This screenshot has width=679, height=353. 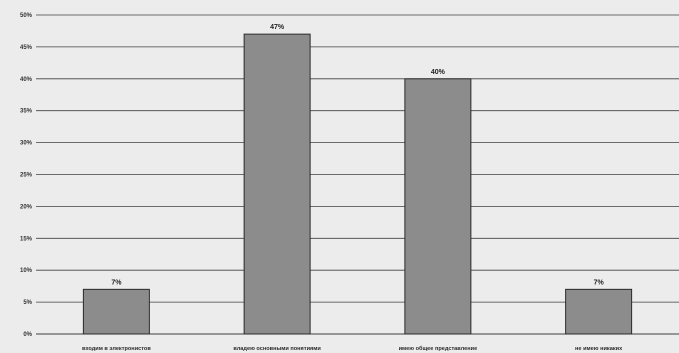 I want to click on y-tick-label: 30%, so click(x=26, y=144).